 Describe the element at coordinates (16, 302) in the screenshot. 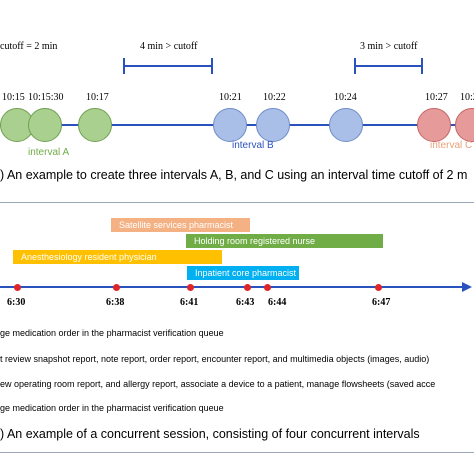

I see `tick-label: 6:30` at that location.